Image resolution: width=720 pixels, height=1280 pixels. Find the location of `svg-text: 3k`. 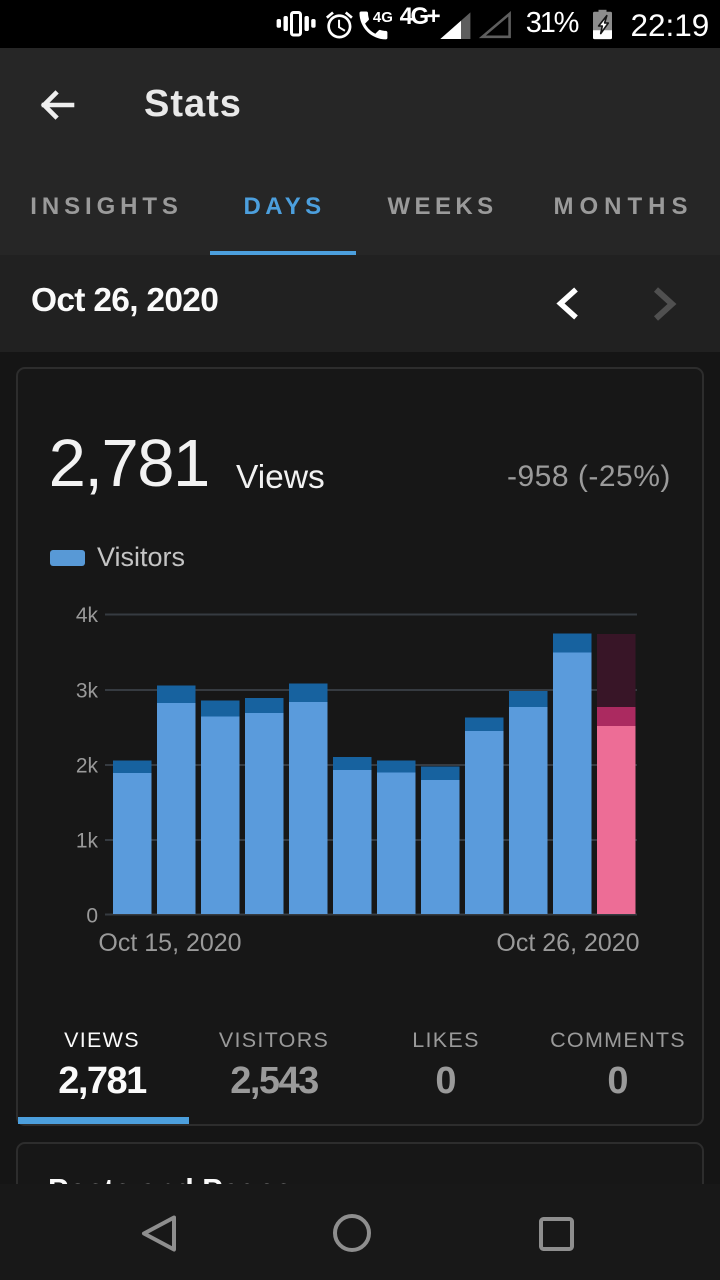

svg-text: 3k is located at coordinates (87, 691).